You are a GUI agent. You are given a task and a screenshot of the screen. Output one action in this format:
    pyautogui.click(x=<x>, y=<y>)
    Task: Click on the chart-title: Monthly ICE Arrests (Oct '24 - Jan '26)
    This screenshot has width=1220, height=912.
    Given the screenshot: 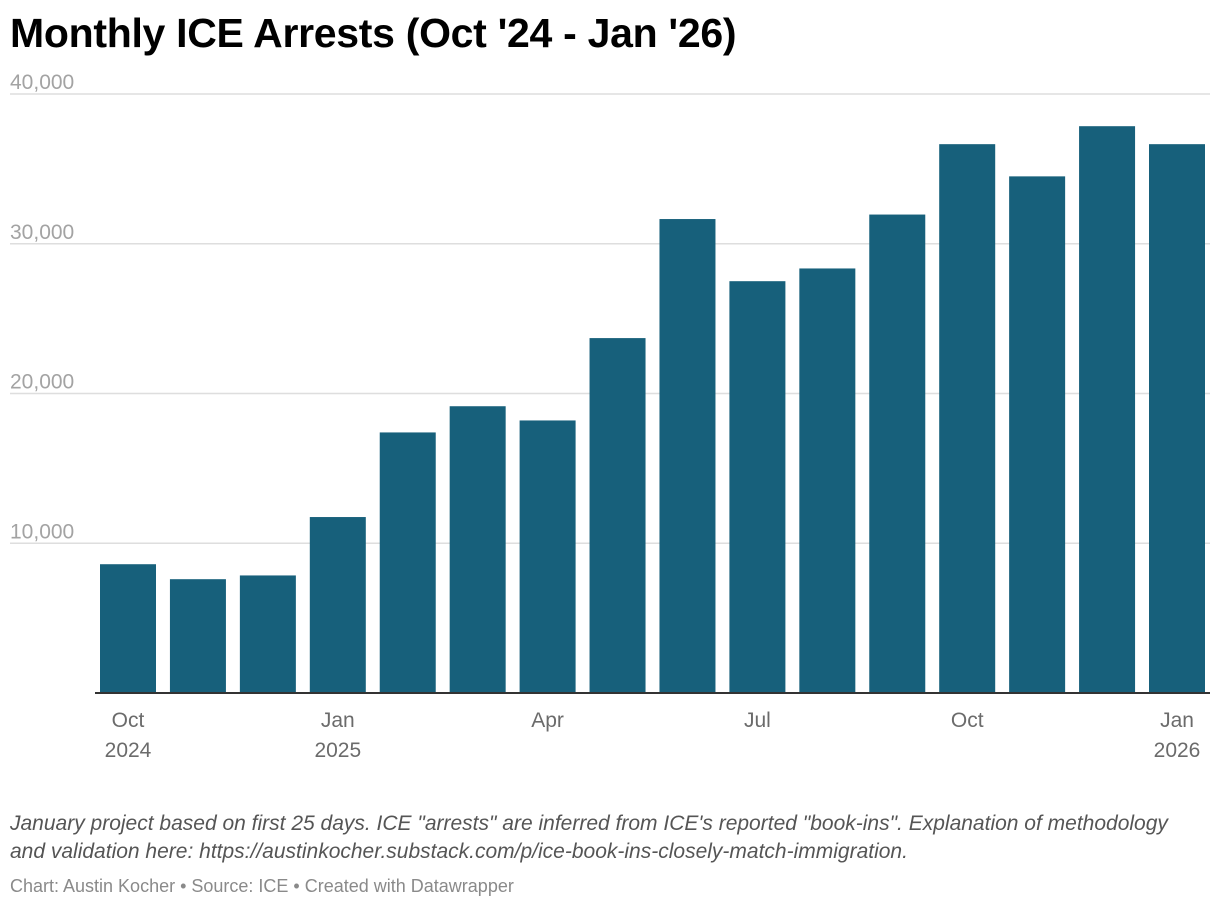 What is the action you would take?
    pyautogui.click(x=373, y=33)
    